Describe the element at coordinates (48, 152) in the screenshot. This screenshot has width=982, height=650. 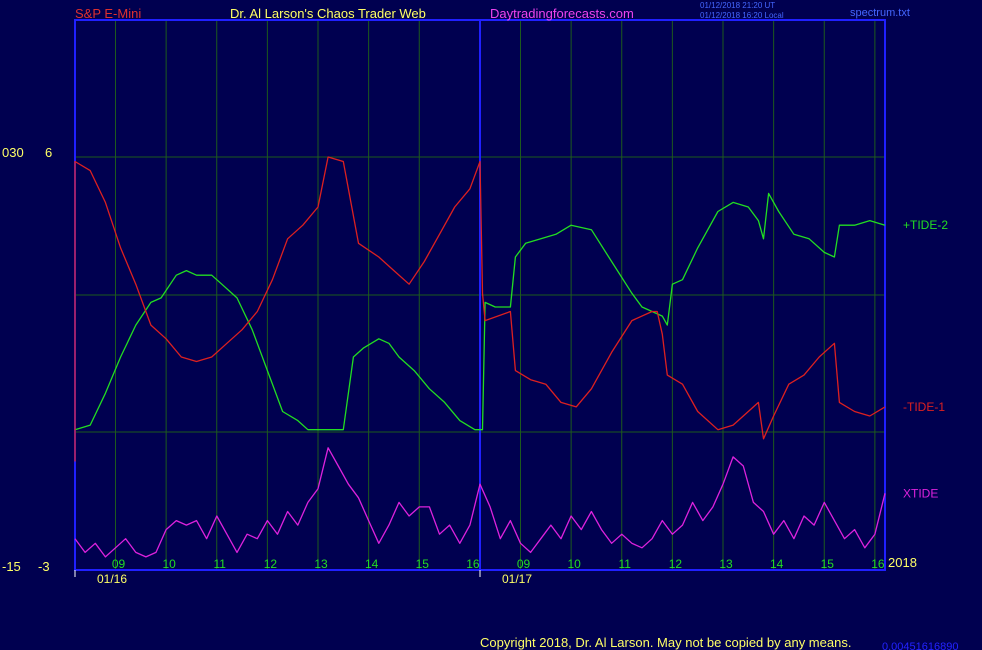
I see `left-inner-top-label: 6` at that location.